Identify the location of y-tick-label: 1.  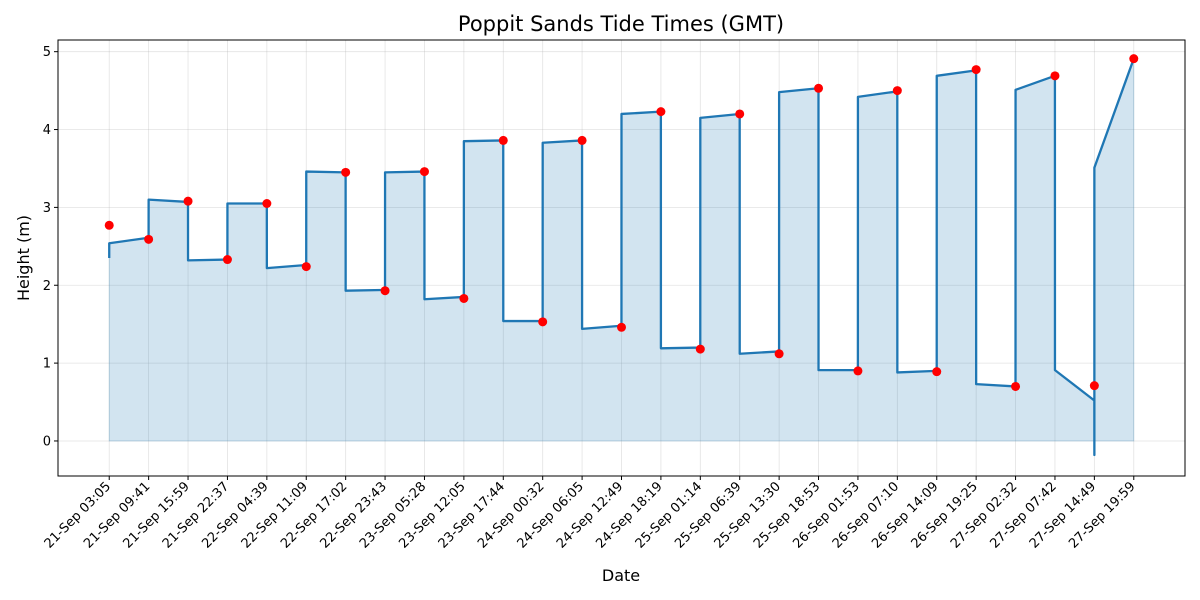
(47, 364).